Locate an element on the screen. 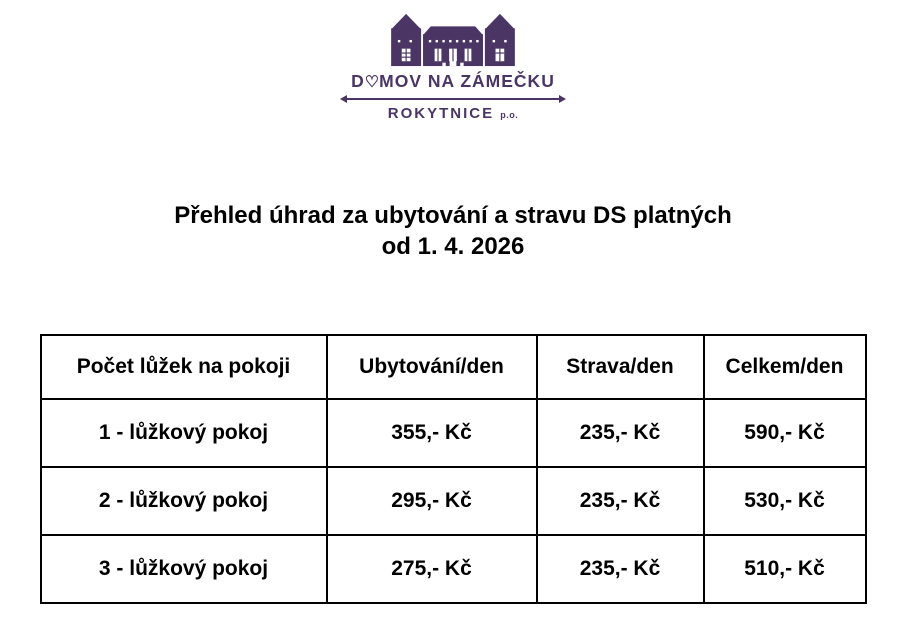  page-title-line2: od 1. 4. 2026 is located at coordinates (453, 246).